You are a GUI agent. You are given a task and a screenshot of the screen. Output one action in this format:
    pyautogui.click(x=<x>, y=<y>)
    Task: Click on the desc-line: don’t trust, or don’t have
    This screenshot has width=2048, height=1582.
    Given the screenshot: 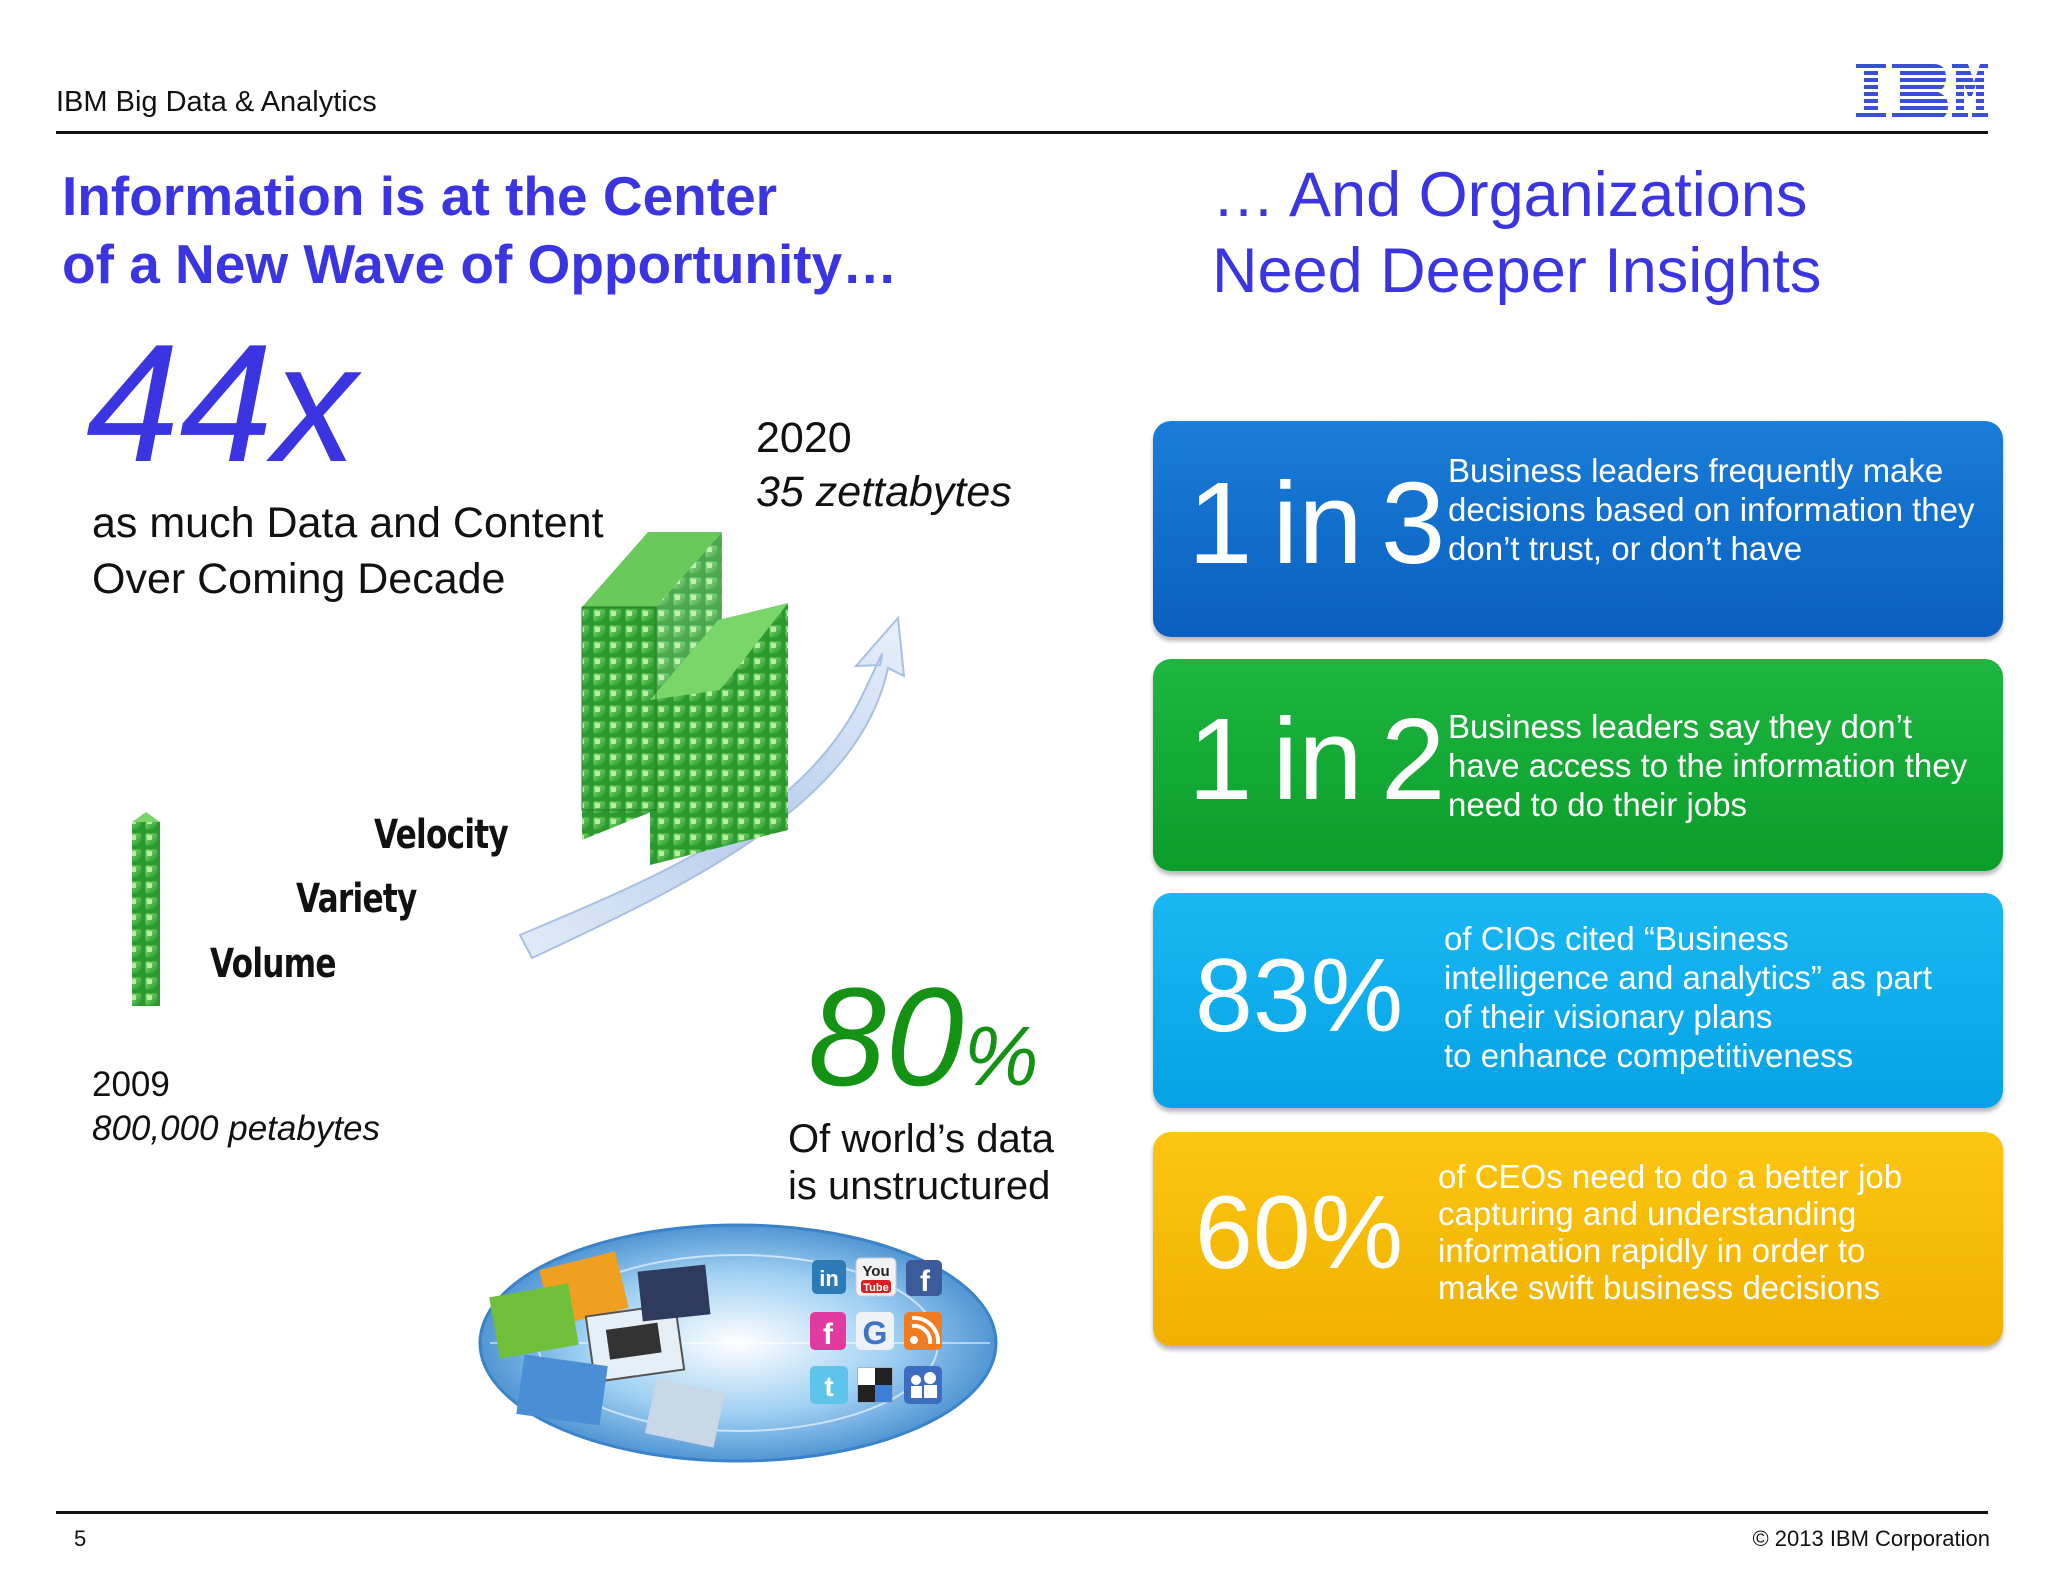 What is the action you would take?
    pyautogui.click(x=1625, y=548)
    